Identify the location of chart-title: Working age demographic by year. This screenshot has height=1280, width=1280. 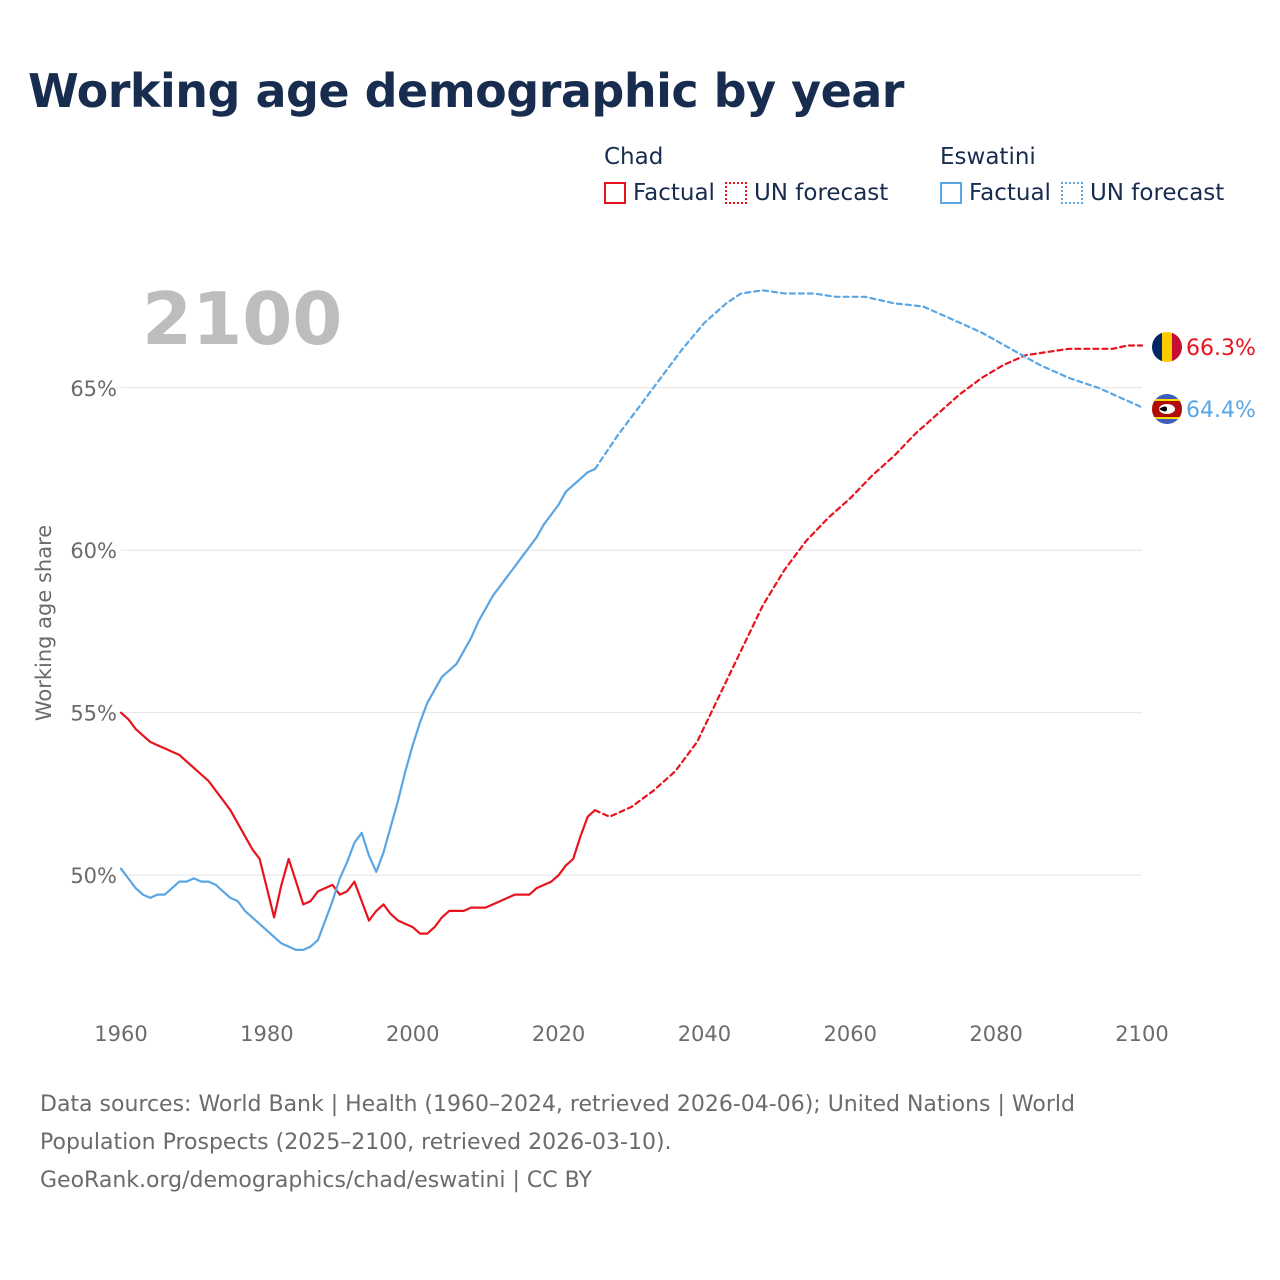
(466, 91).